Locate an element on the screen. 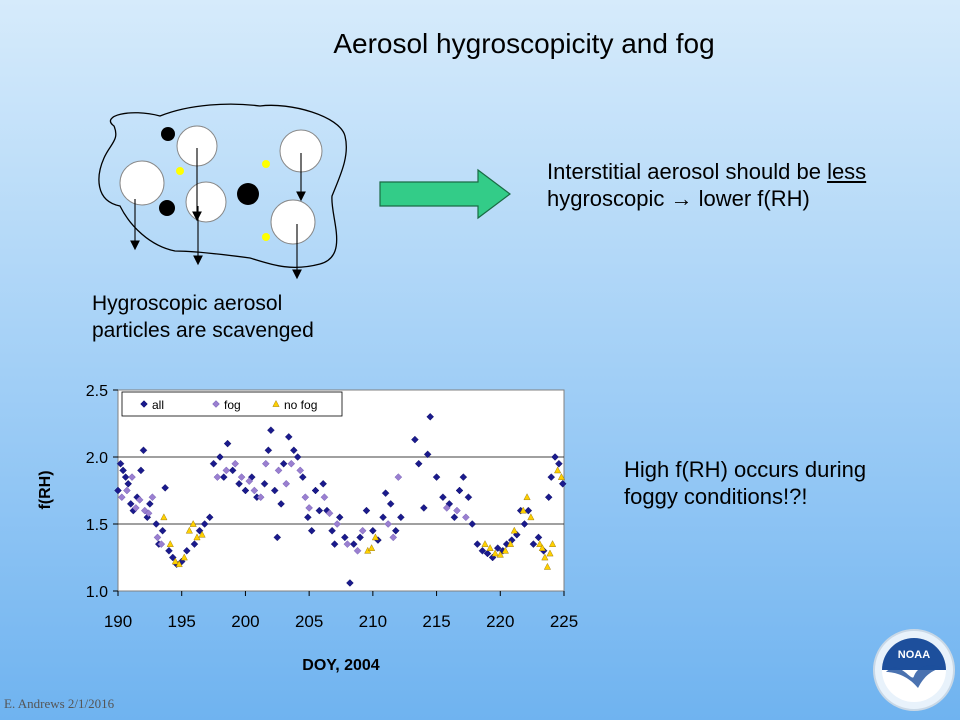 The height and width of the screenshot is (720, 960). x-tick-label: 205 is located at coordinates (309, 621).